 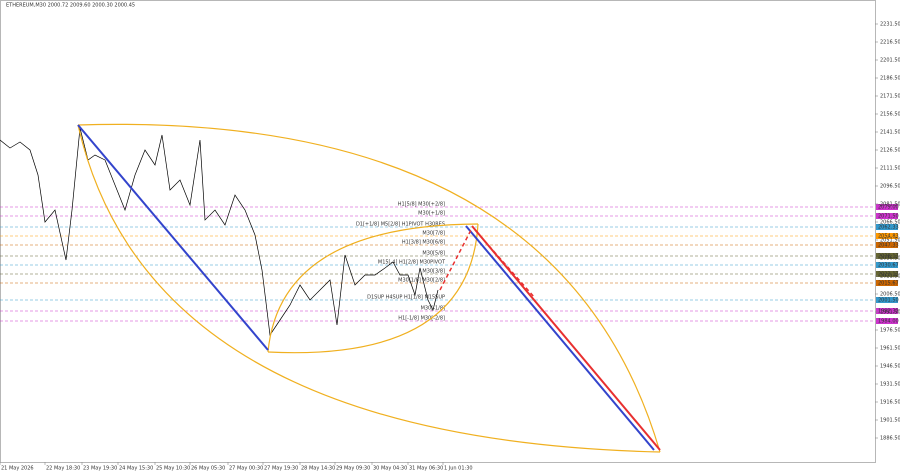 I want to click on y-tick-label: 1886.50, so click(x=890, y=439).